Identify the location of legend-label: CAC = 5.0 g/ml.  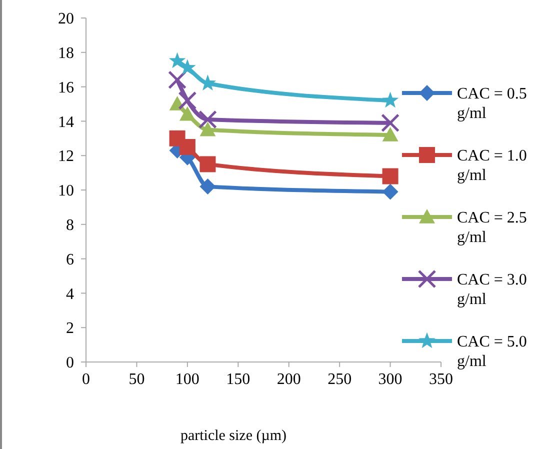
(492, 352).